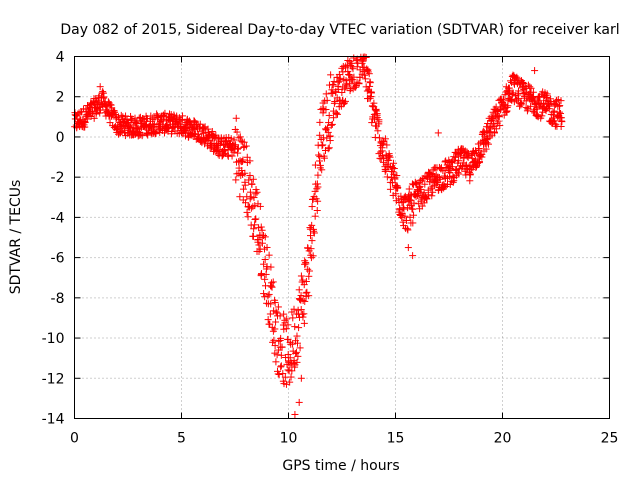 The image size is (640, 480). Describe the element at coordinates (53, 420) in the screenshot. I see `y-tick-label: -14` at that location.